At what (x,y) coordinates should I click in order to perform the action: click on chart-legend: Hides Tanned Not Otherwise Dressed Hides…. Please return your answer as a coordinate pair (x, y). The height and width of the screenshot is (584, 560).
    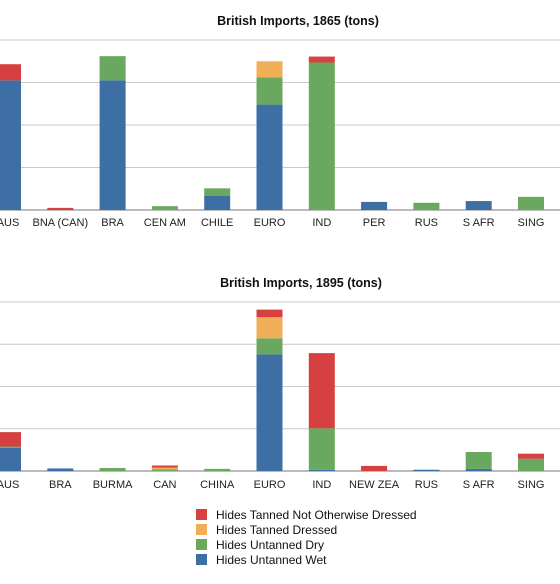
    Looking at the image, I should click on (306, 537).